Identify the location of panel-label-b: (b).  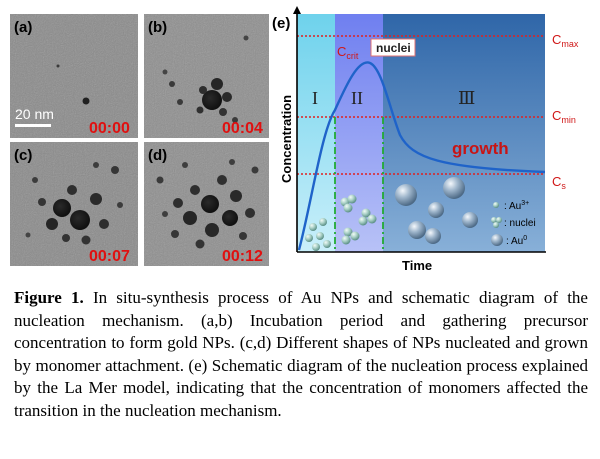
(157, 27).